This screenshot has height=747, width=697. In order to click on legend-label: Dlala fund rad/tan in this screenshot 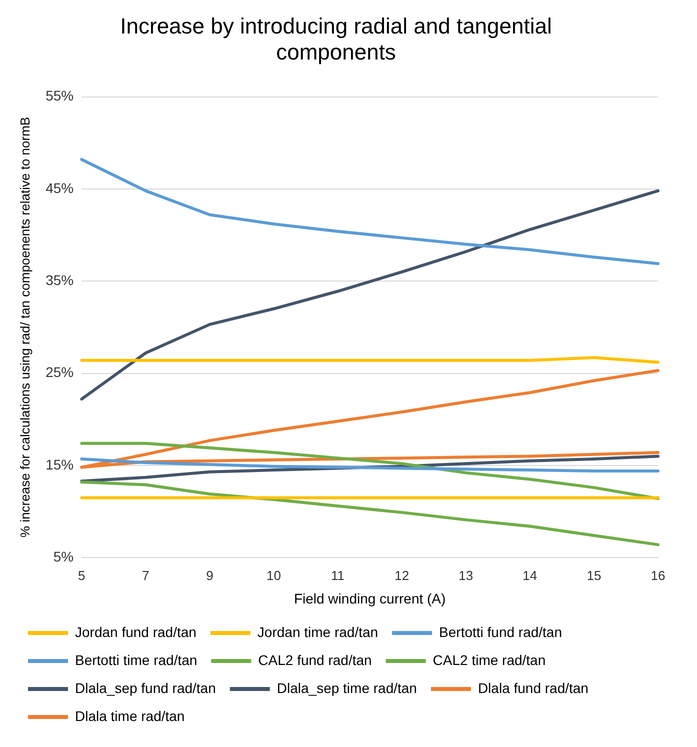, I will do `click(533, 688)`.